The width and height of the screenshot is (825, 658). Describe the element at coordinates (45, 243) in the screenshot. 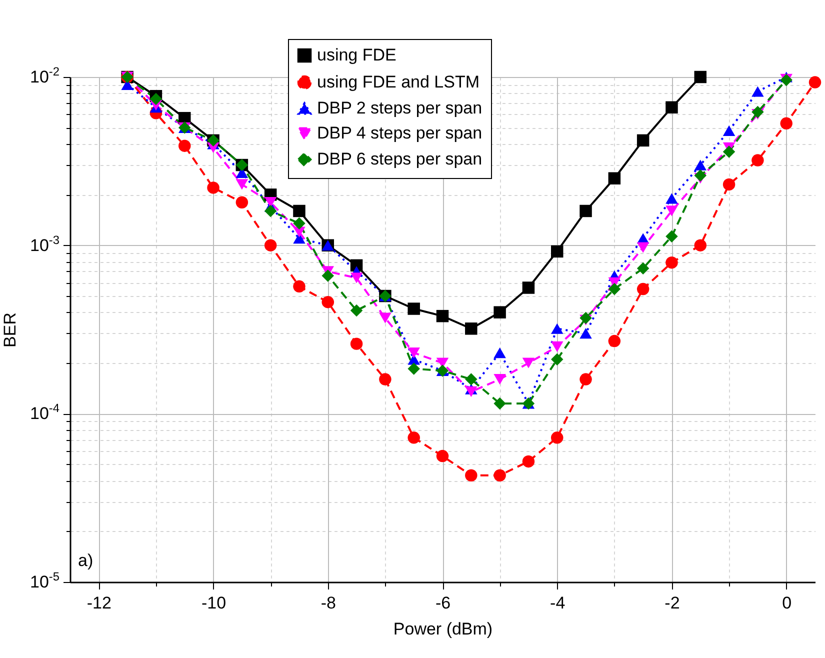

I see `y-tick-label: 10$^{-3}$` at that location.